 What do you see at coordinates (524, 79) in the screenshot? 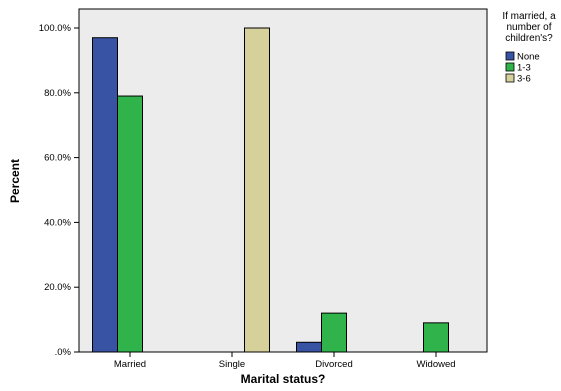
I see `legend-label: 3-6` at bounding box center [524, 79].